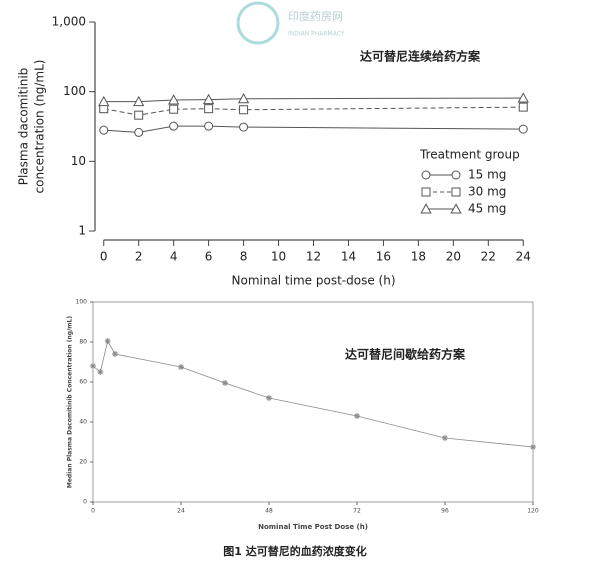  What do you see at coordinates (85, 502) in the screenshot?
I see `y-tick-label: 0` at bounding box center [85, 502].